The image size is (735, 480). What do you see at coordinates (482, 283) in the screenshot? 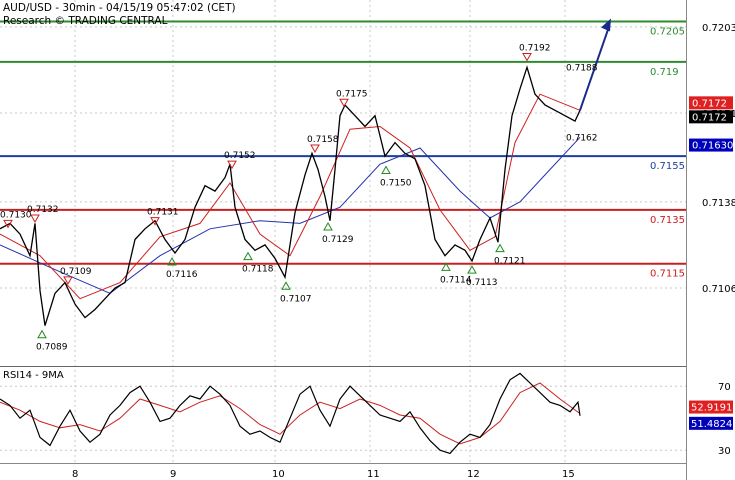
I see `annotation-label: 0.7113` at bounding box center [482, 283].